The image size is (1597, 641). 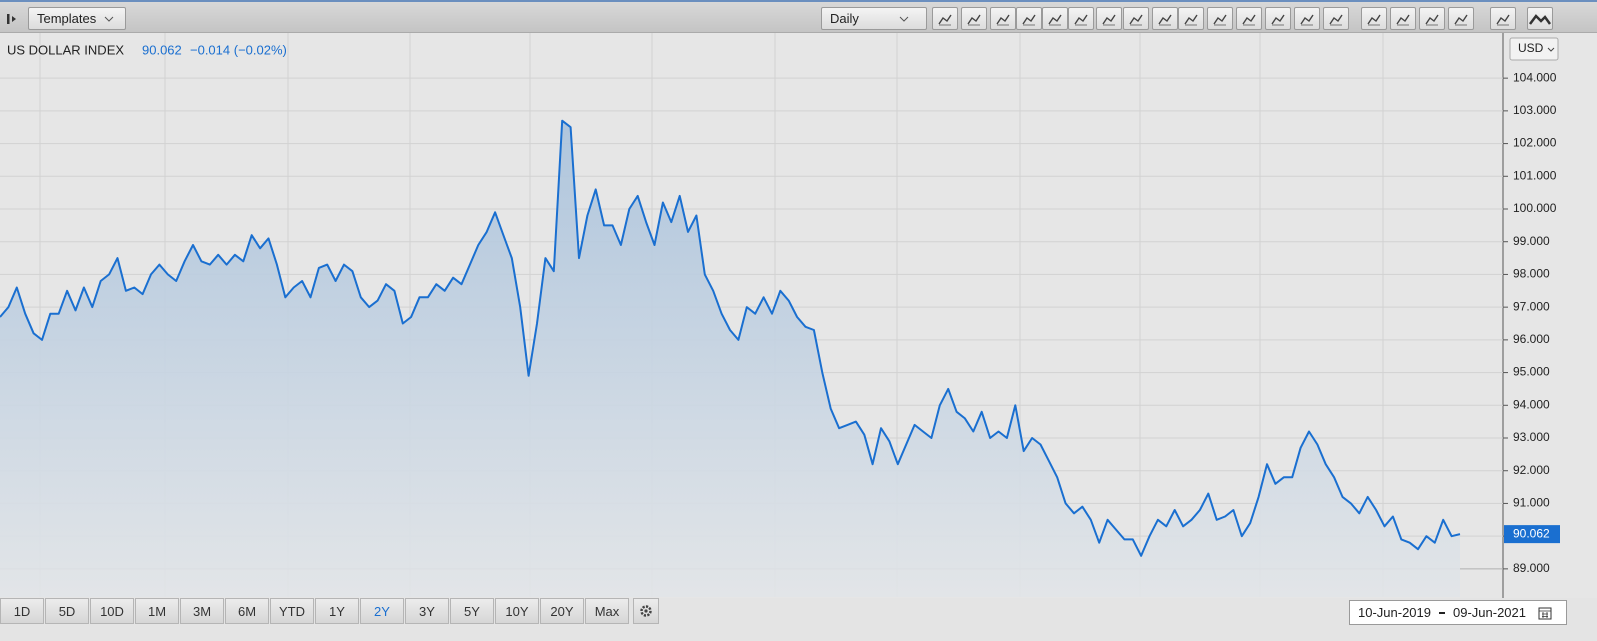 What do you see at coordinates (1535, 208) in the screenshot?
I see `y-tick-label: 100.000` at bounding box center [1535, 208].